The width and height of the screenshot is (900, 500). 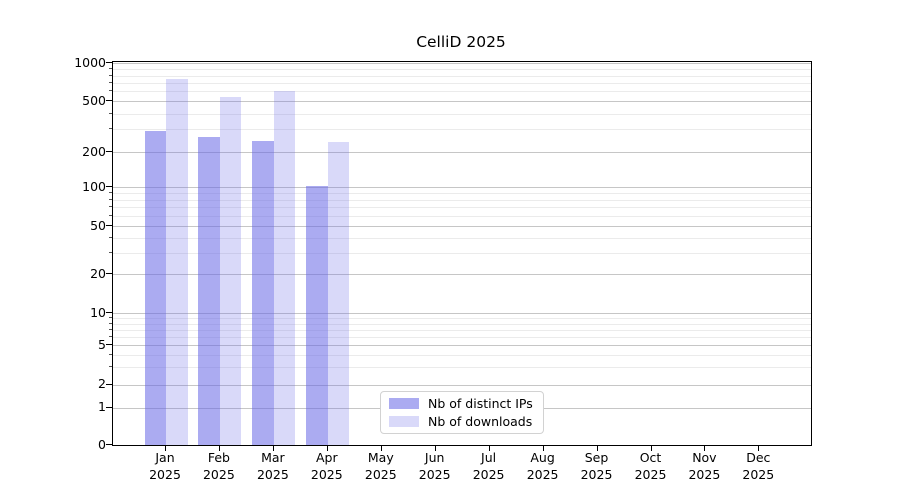 I want to click on x-label-month: Jan, so click(x=165, y=457).